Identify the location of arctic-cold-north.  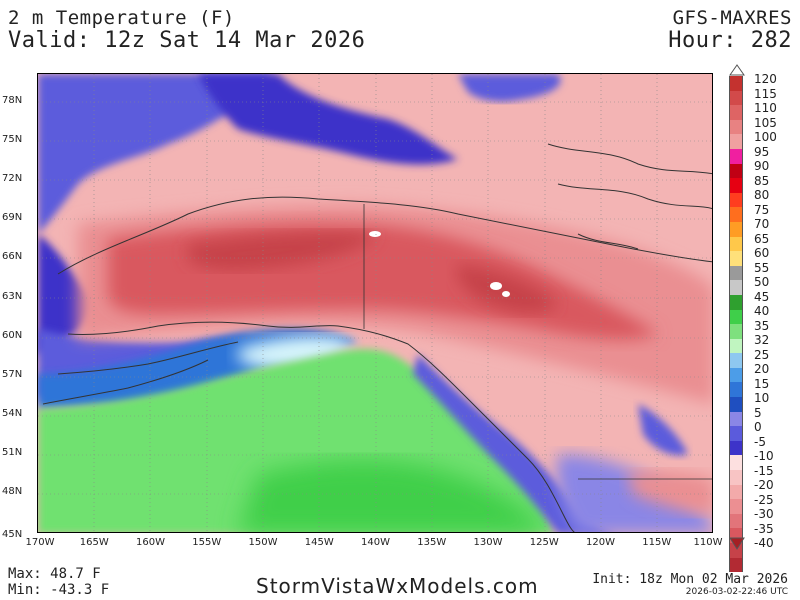
(328, 119).